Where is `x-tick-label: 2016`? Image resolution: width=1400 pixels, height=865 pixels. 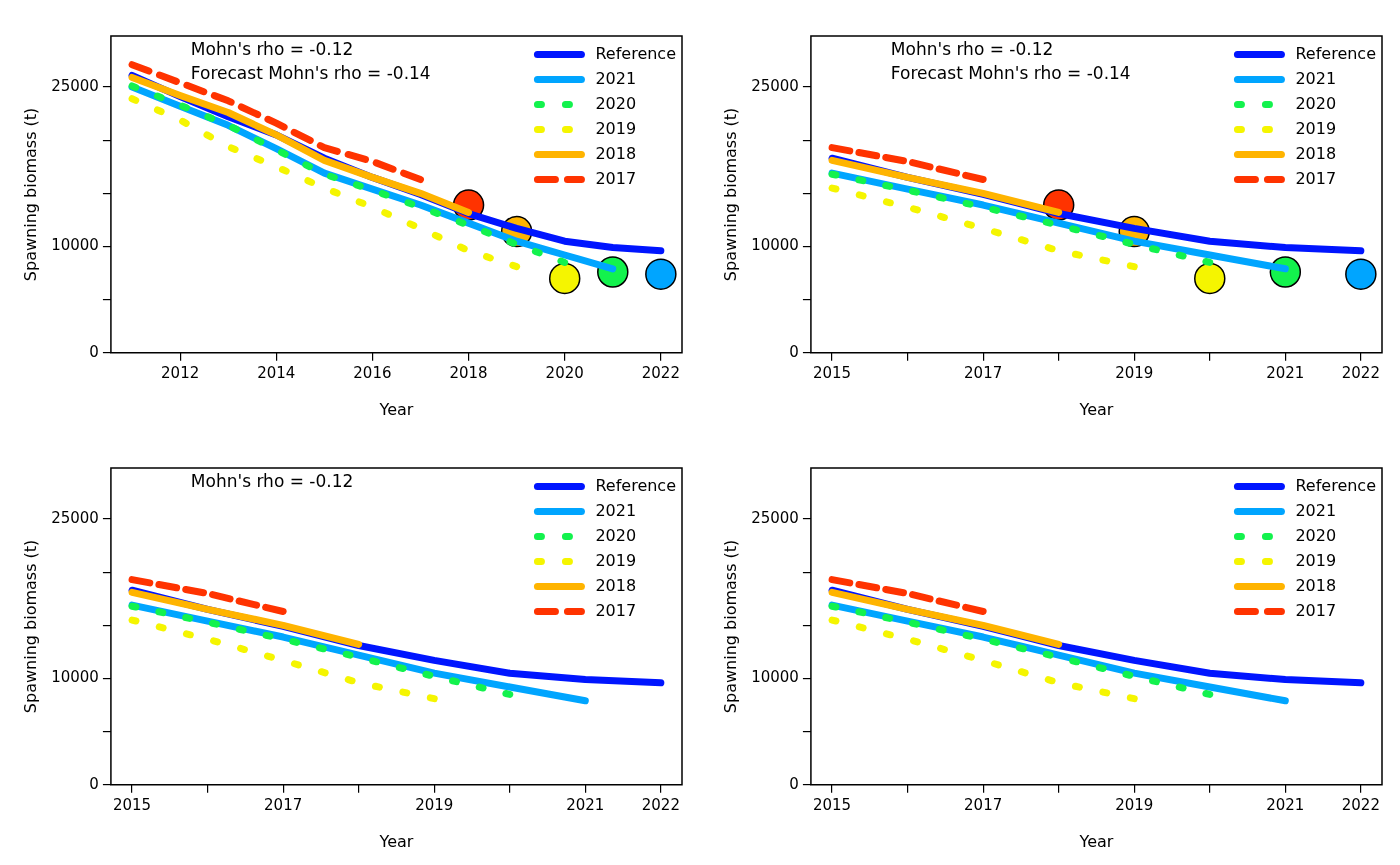 x-tick-label: 2016 is located at coordinates (372, 372).